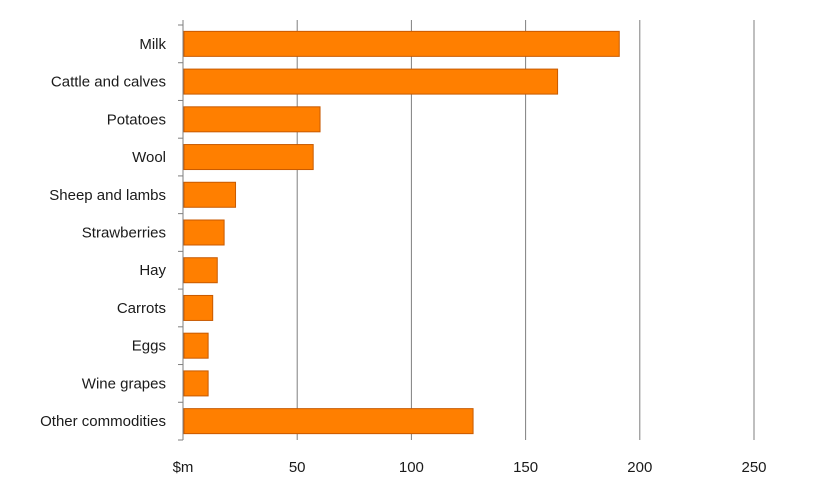  I want to click on bar-milk, so click(401, 43).